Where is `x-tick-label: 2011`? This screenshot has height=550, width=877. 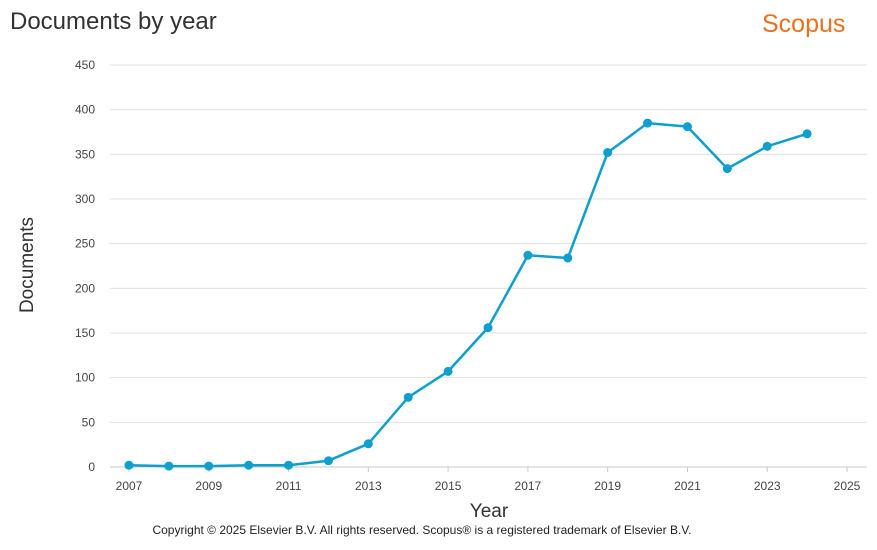
x-tick-label: 2011 is located at coordinates (289, 486).